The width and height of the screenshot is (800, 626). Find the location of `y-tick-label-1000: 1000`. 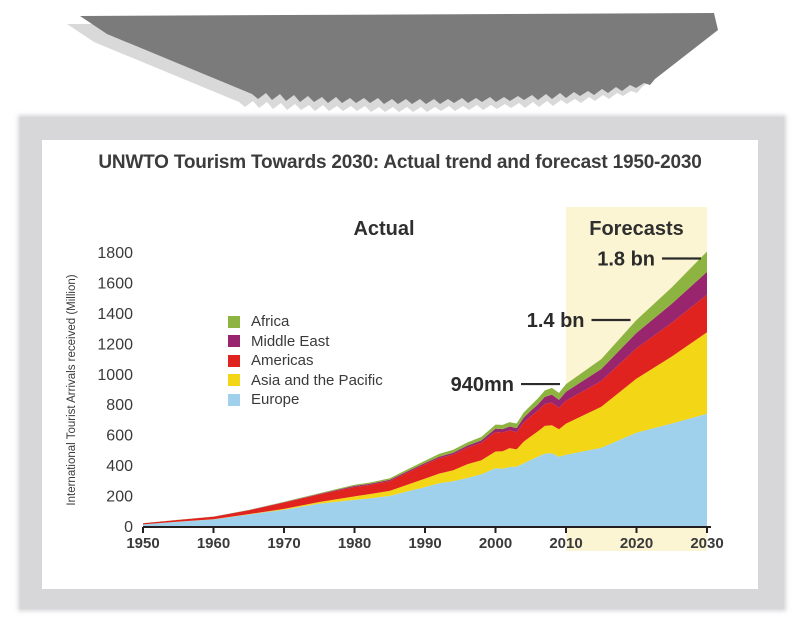

y-tick-label-1000: 1000 is located at coordinates (115, 375).